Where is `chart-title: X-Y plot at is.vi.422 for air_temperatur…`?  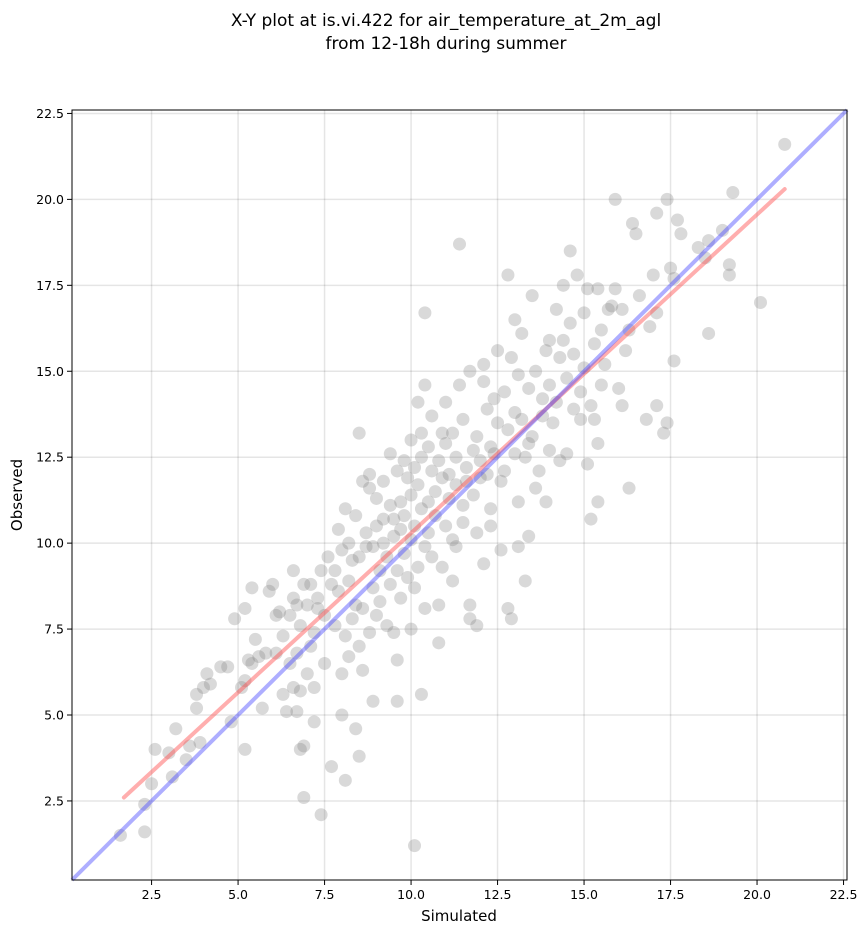 chart-title: X-Y plot at is.vi.422 for air_temperatur… is located at coordinates (446, 21).